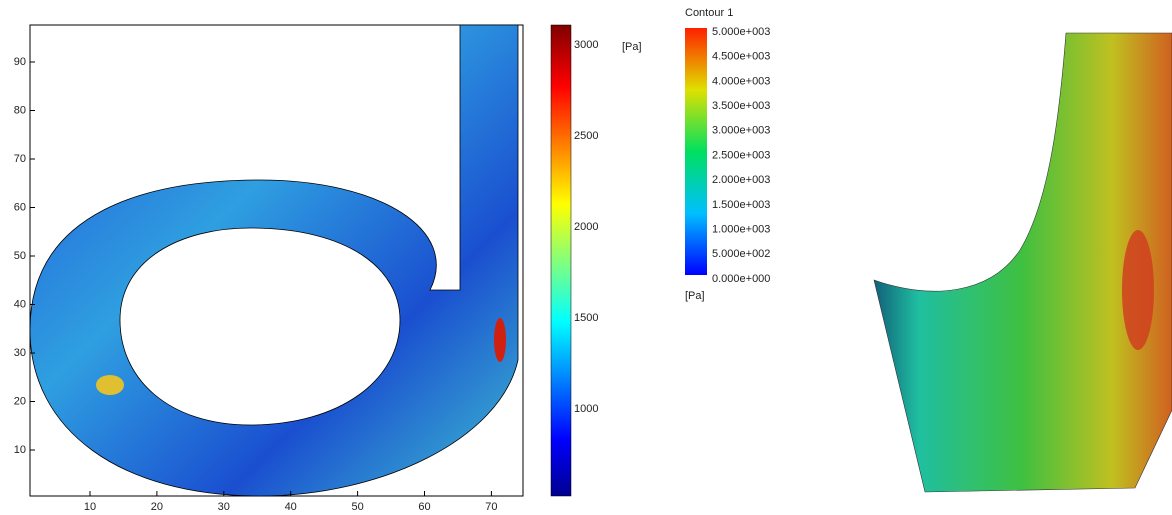 This screenshot has height=515, width=1172. What do you see at coordinates (561, 260) in the screenshot?
I see `colorbar` at bounding box center [561, 260].